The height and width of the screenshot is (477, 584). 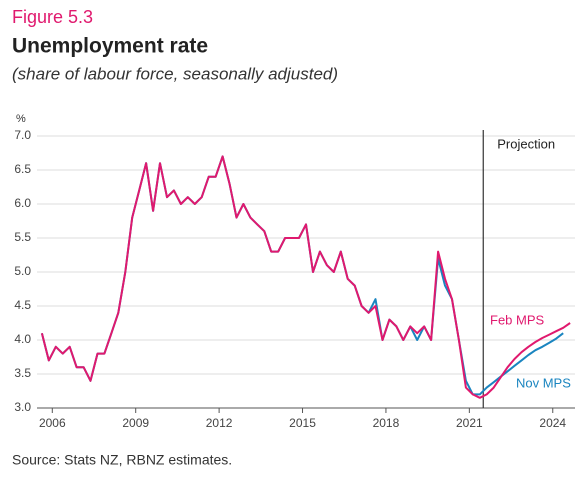 I want to click on y-tick-label: 4.5, so click(x=22, y=305).